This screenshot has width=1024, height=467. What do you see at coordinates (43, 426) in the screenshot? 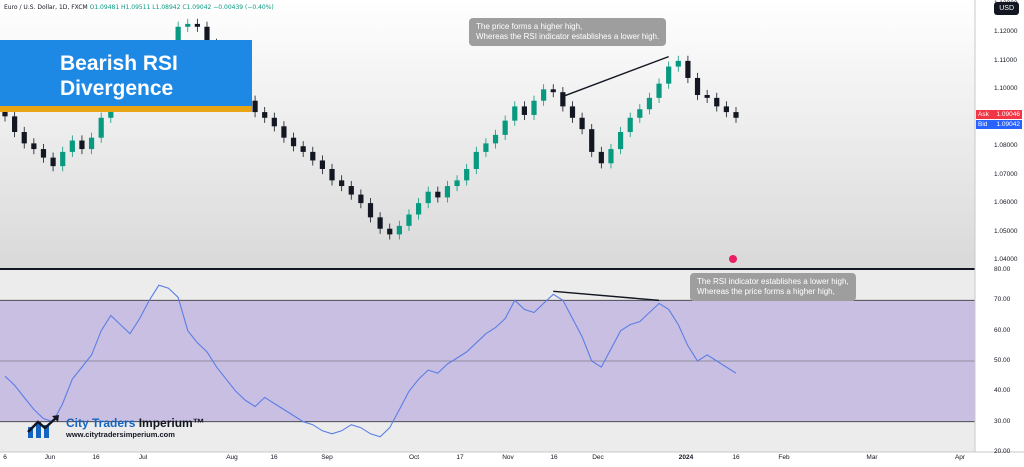
I see `chart-logo-icon` at bounding box center [43, 426].